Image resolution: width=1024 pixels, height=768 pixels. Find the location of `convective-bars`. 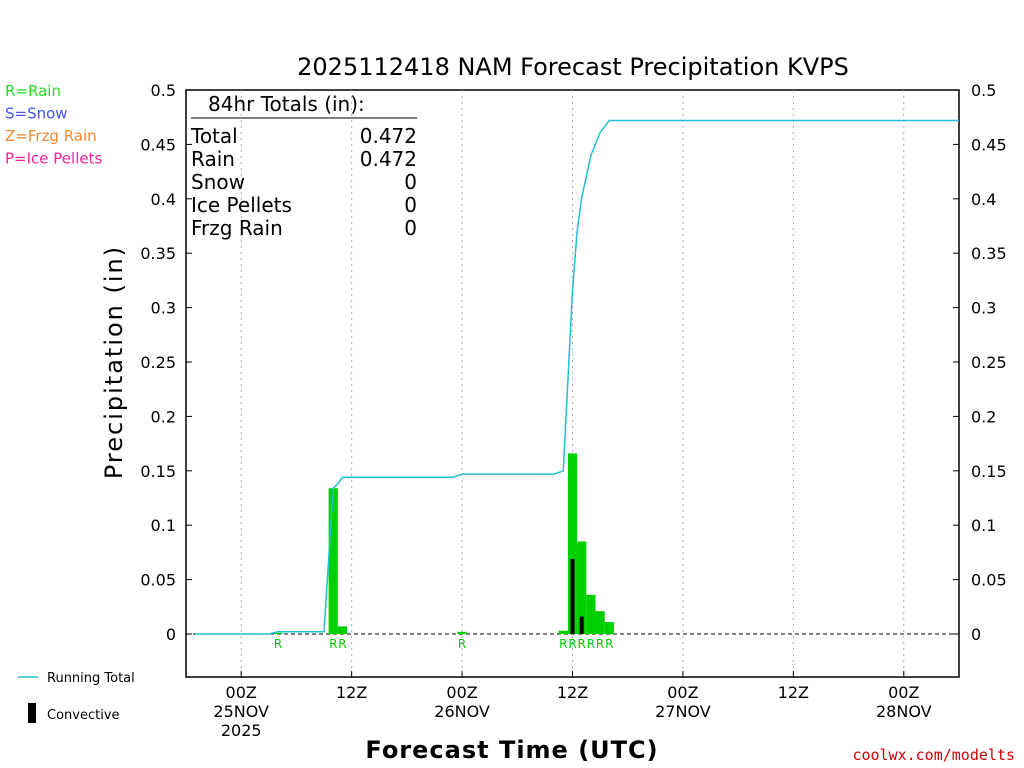

convective-bars is located at coordinates (577, 596).